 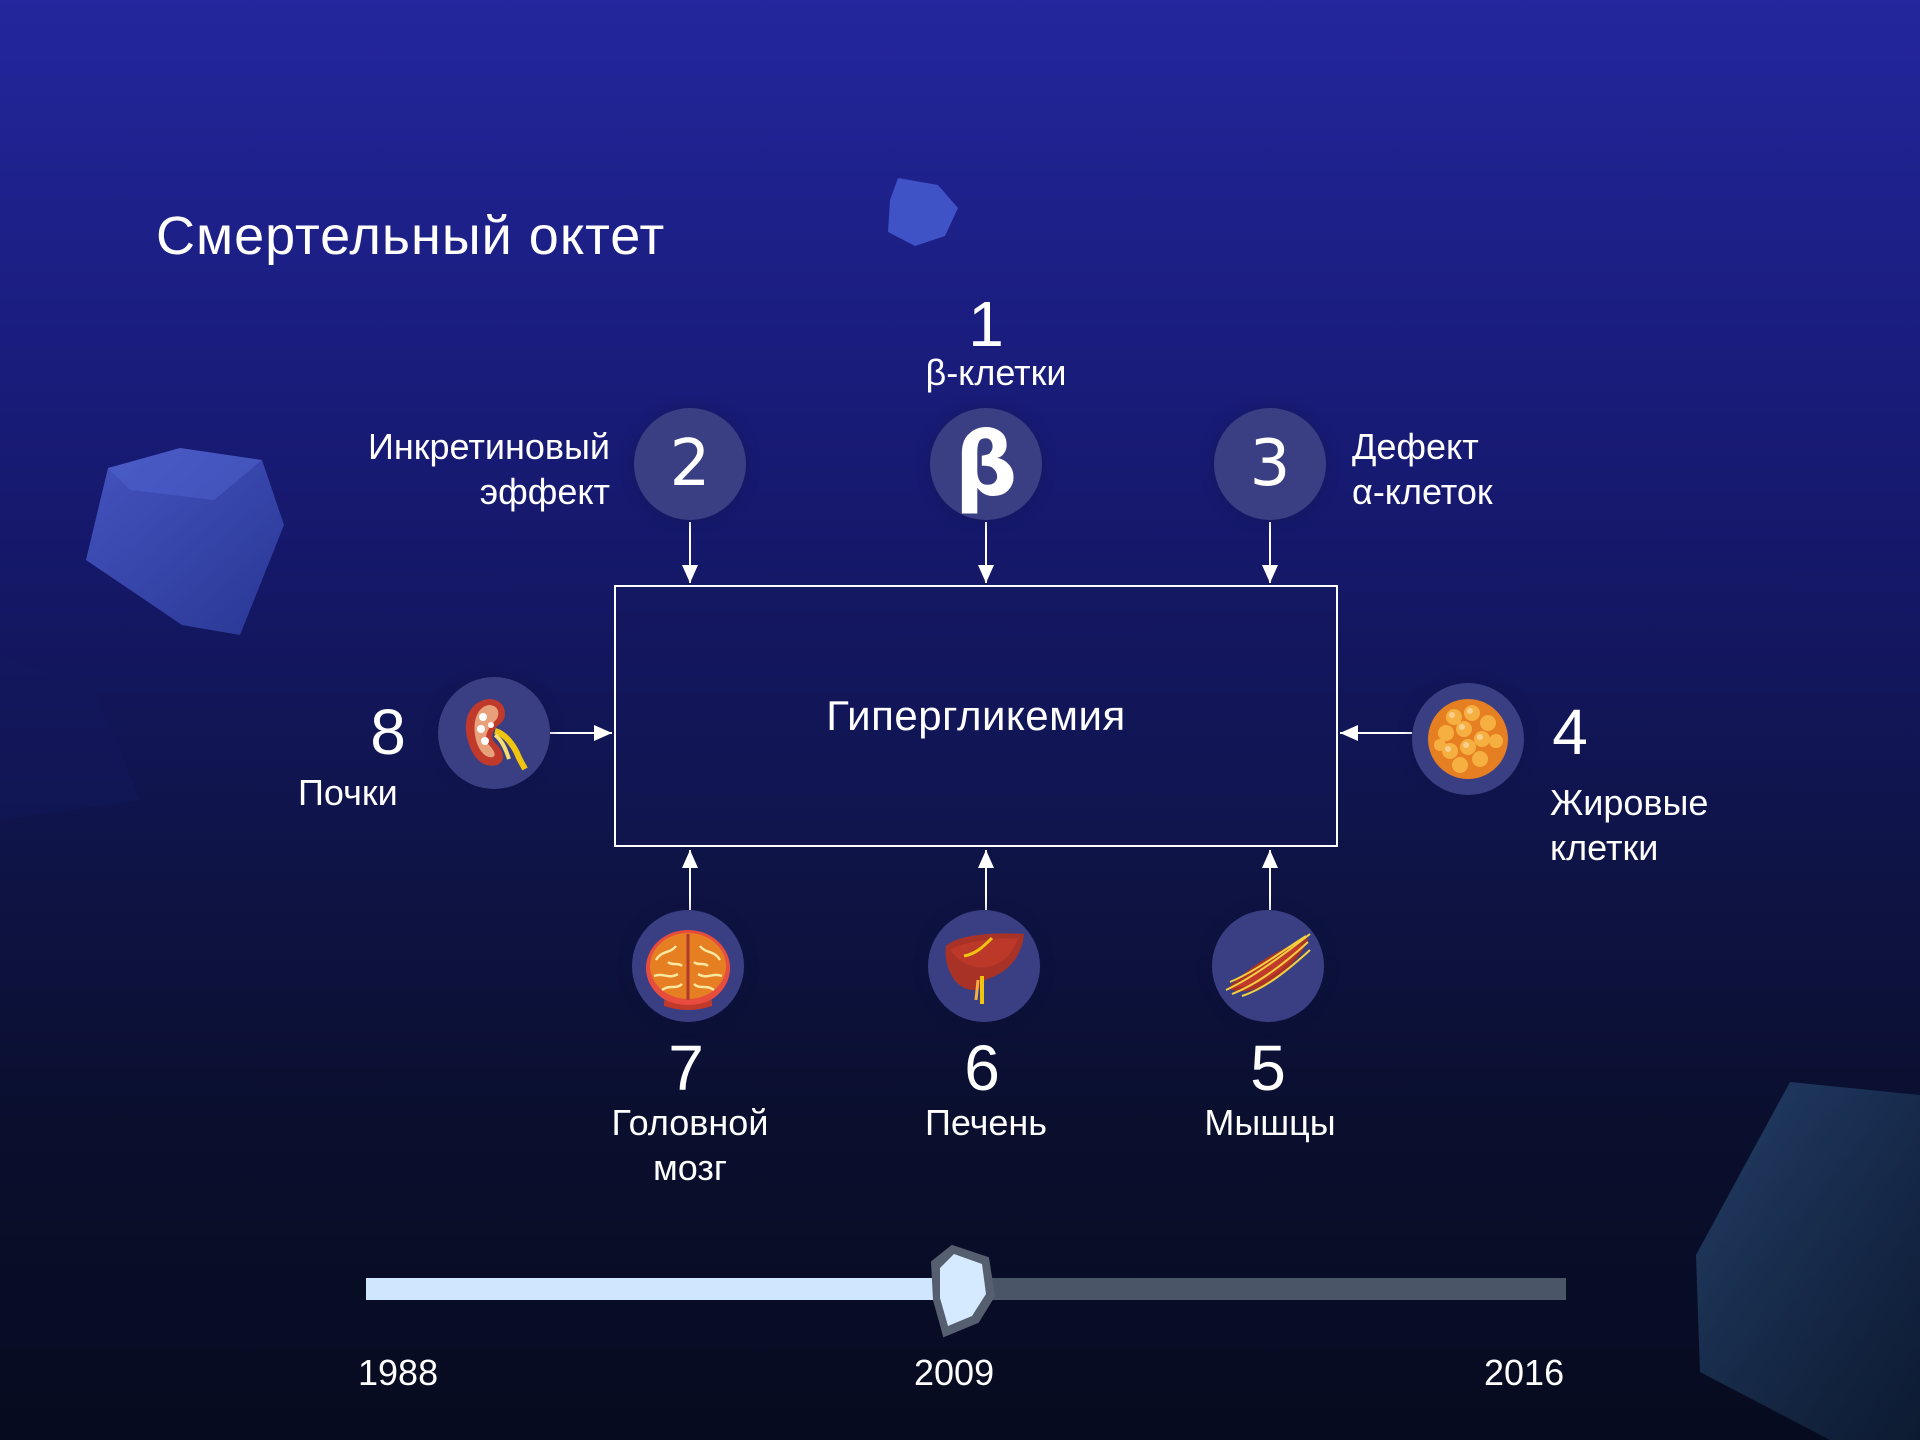 What do you see at coordinates (982, 1068) in the screenshot?
I see `factor-6-number: 6` at bounding box center [982, 1068].